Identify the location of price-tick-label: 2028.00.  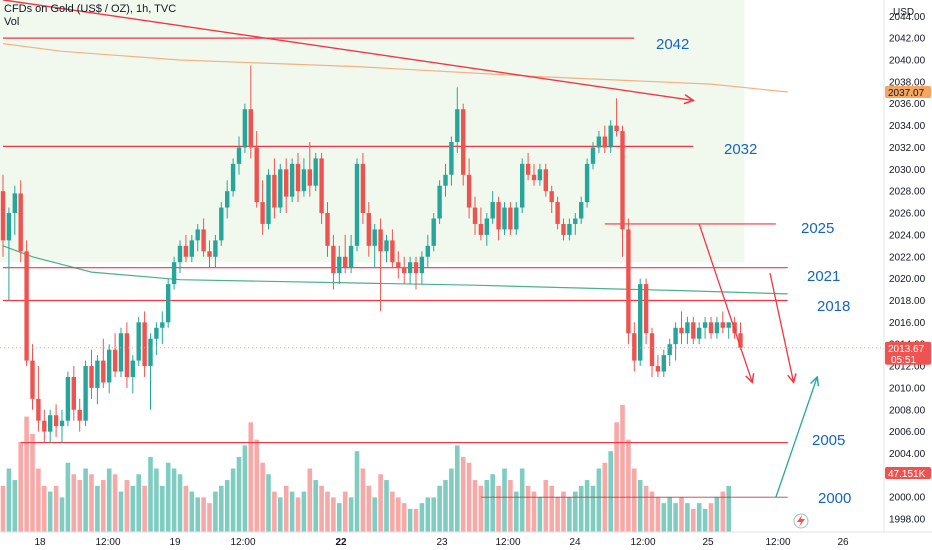
(907, 192).